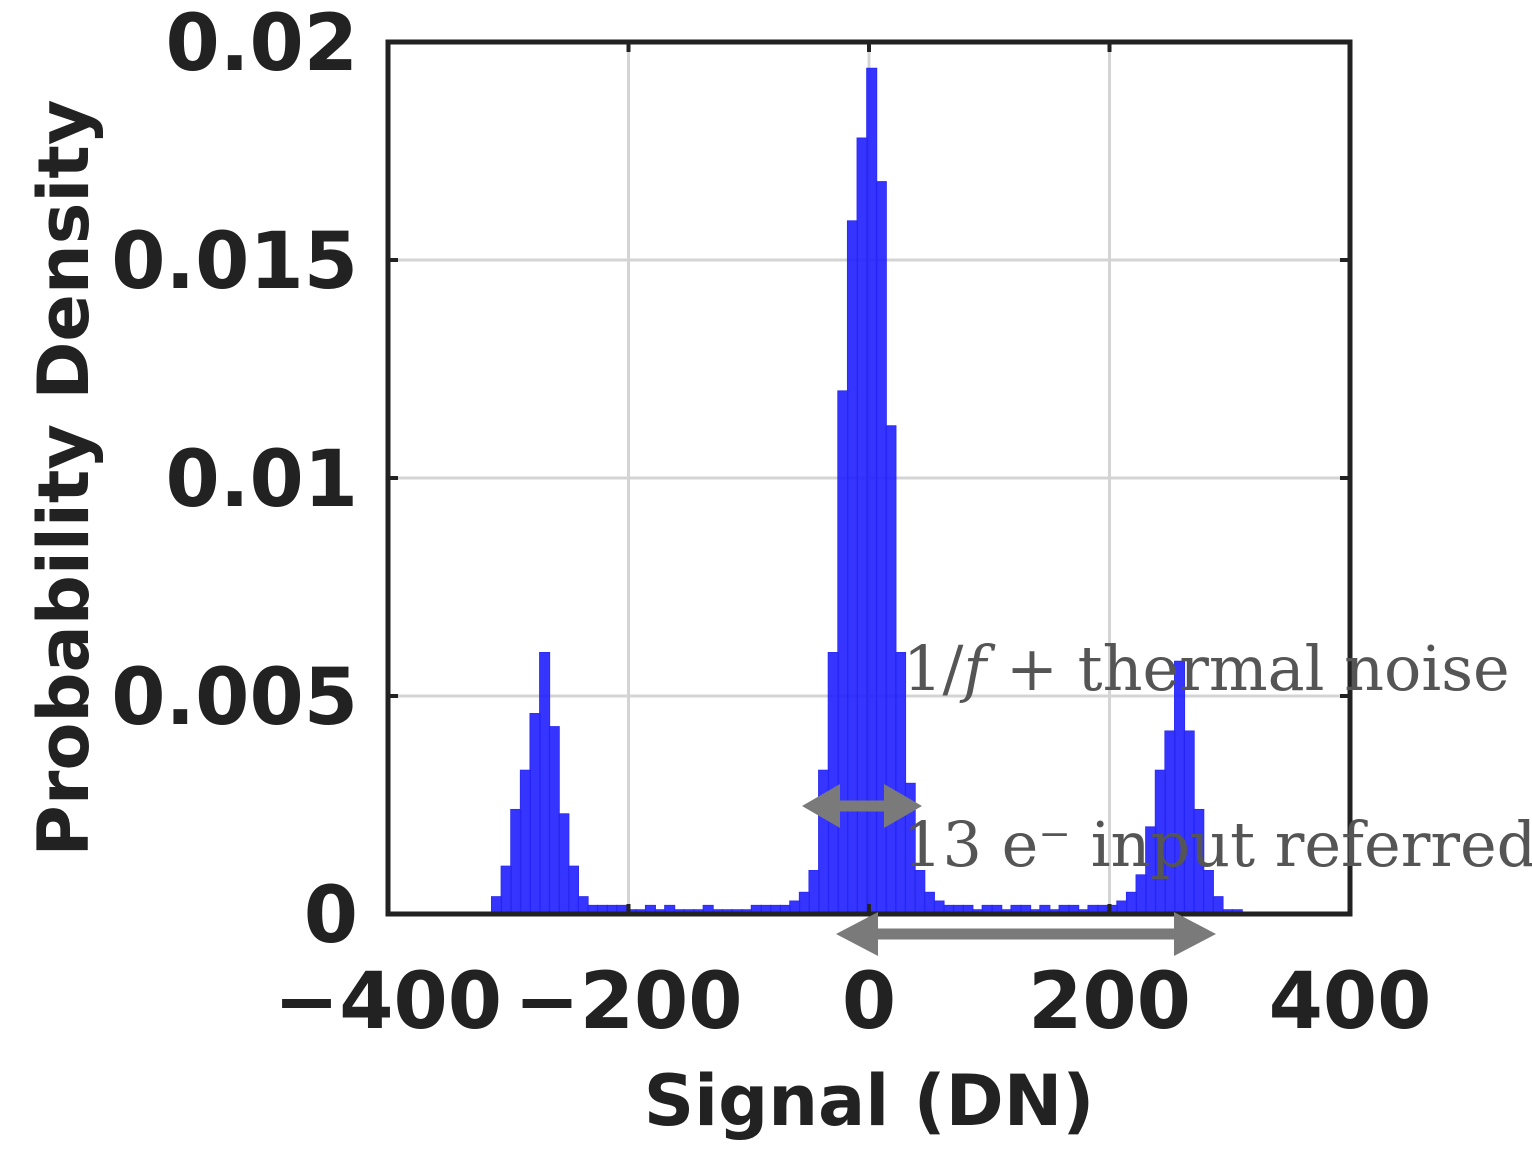 This screenshot has height=1164, width=1532. What do you see at coordinates (331, 916) in the screenshot?
I see `y-tick-label: 0` at bounding box center [331, 916].